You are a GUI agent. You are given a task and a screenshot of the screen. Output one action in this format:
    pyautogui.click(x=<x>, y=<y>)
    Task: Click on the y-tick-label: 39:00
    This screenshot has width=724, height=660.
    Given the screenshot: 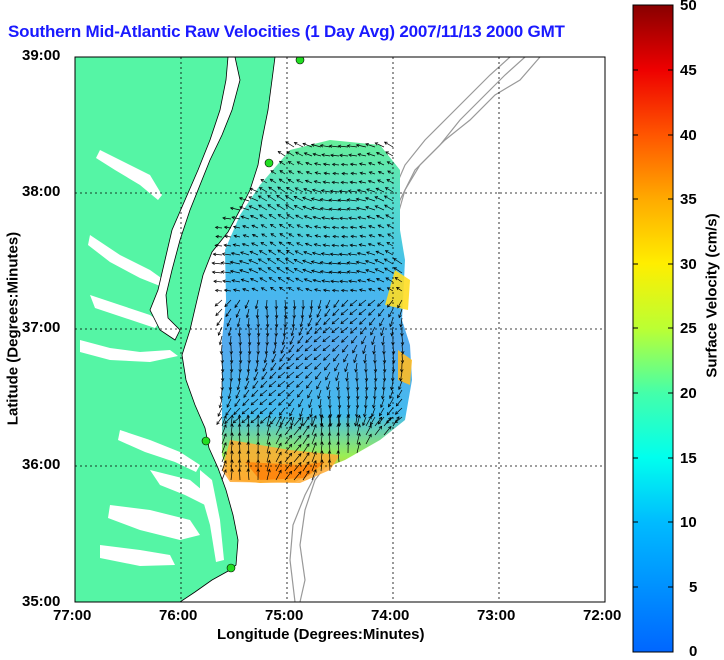 What is the action you would take?
    pyautogui.click(x=41, y=55)
    